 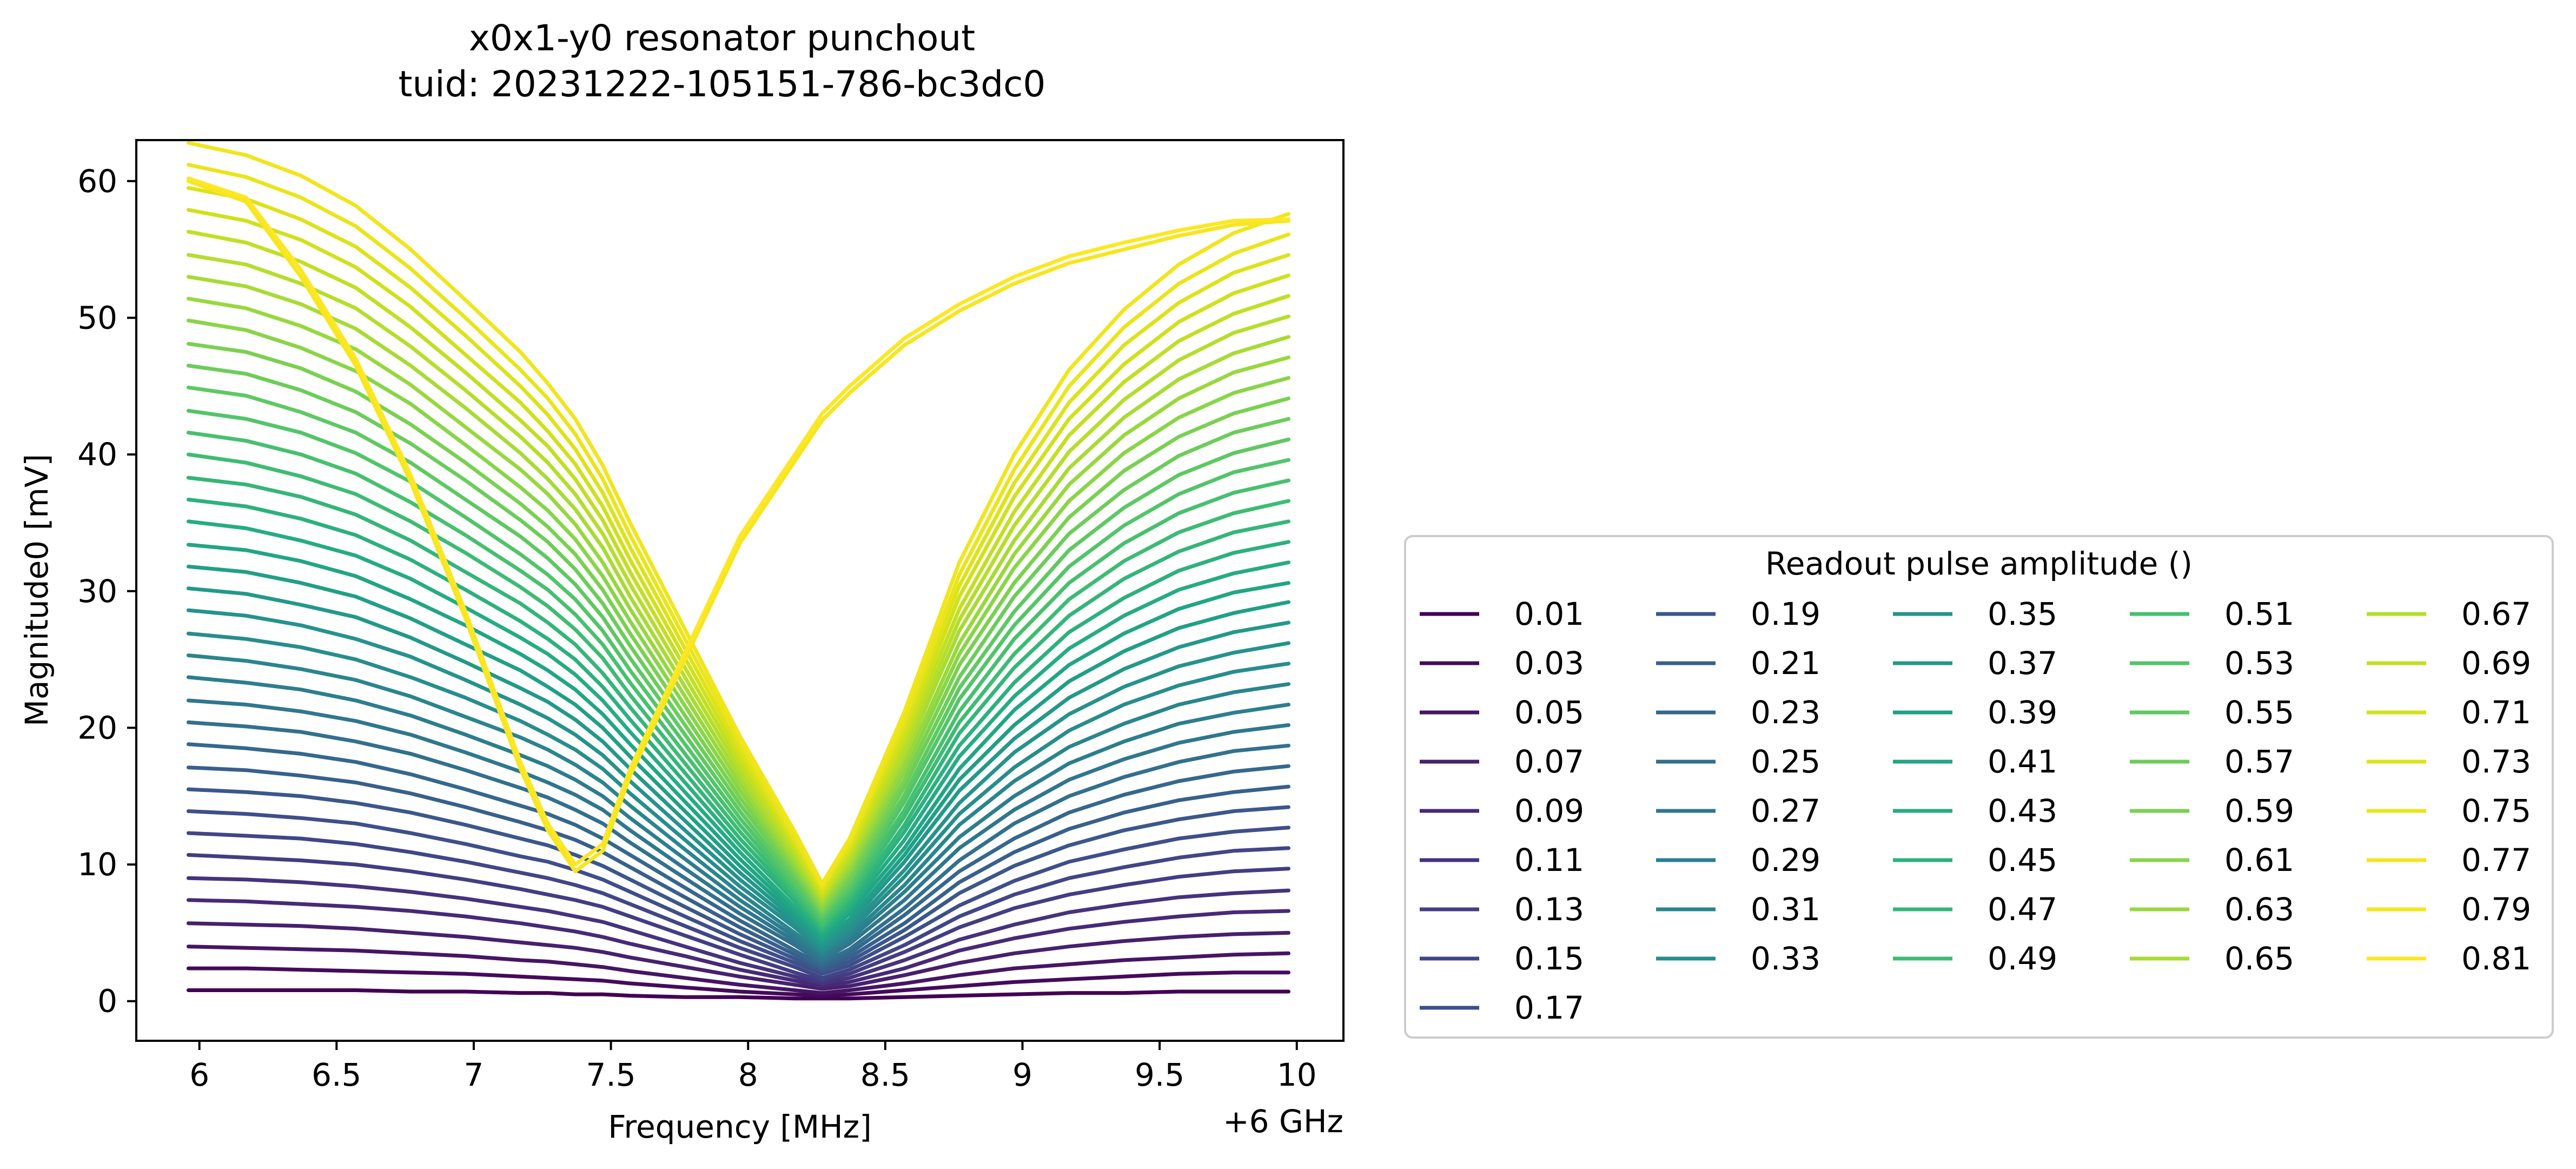 What do you see at coordinates (2023, 959) in the screenshot?
I see `legend-label: 0.49` at bounding box center [2023, 959].